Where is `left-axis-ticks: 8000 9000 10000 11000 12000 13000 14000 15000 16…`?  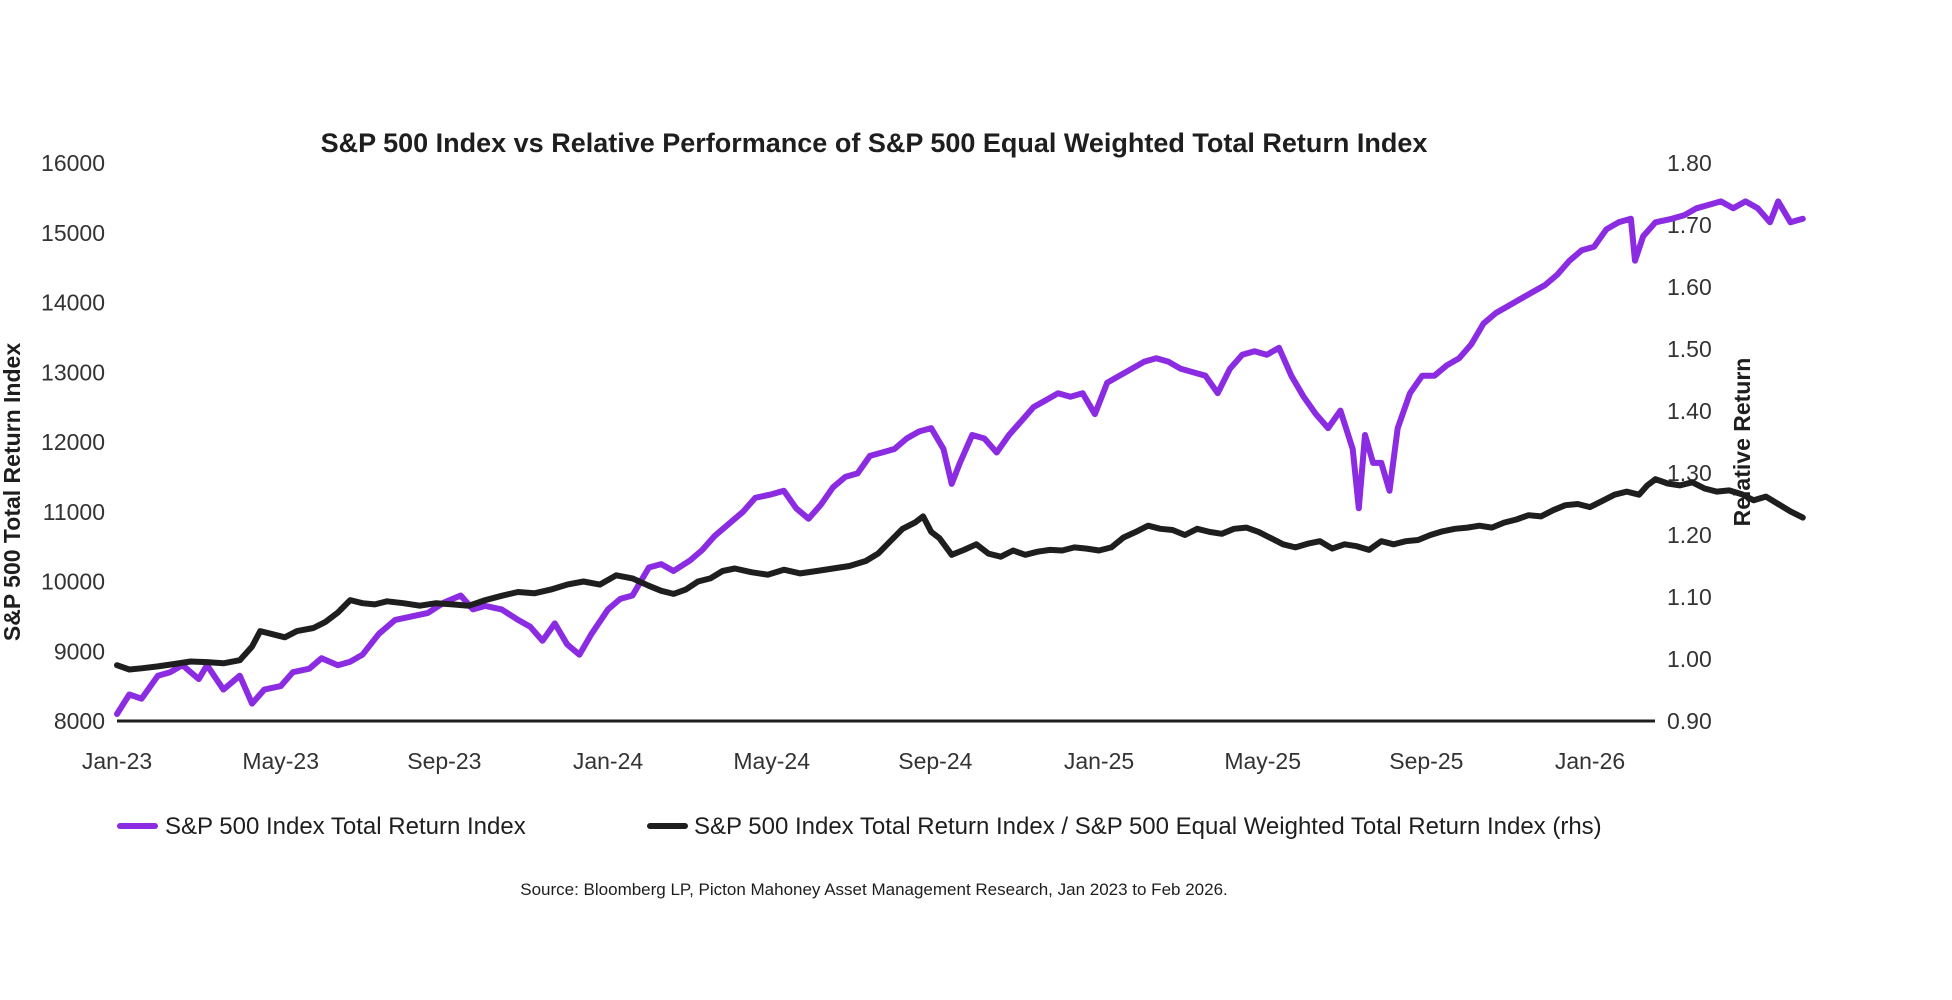 left-axis-ticks: 8000 9000 10000 11000 12000 13000 14000 15000 16… is located at coordinates (73, 442).